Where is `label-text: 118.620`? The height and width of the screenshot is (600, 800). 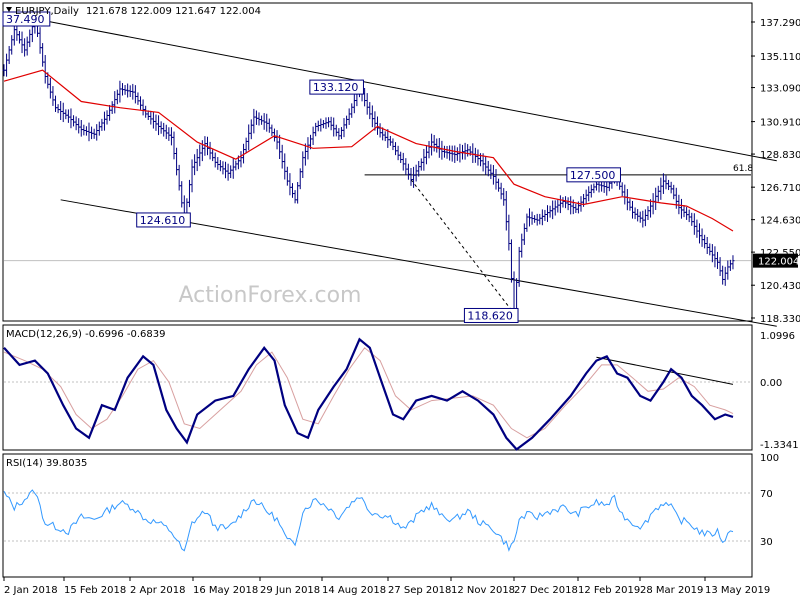
label-text: 118.620 is located at coordinates (489, 315).